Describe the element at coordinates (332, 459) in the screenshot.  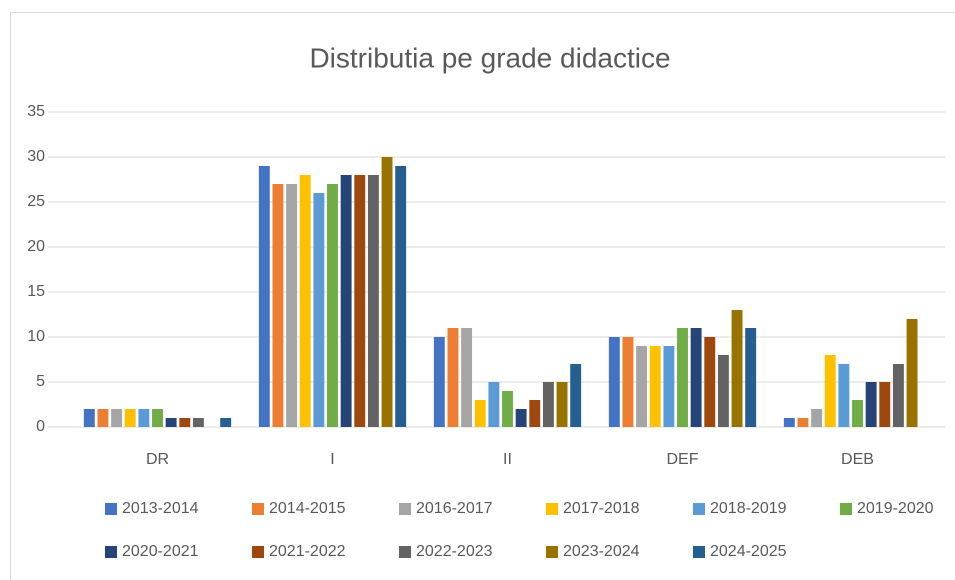
I see `x-tick-label: I` at that location.